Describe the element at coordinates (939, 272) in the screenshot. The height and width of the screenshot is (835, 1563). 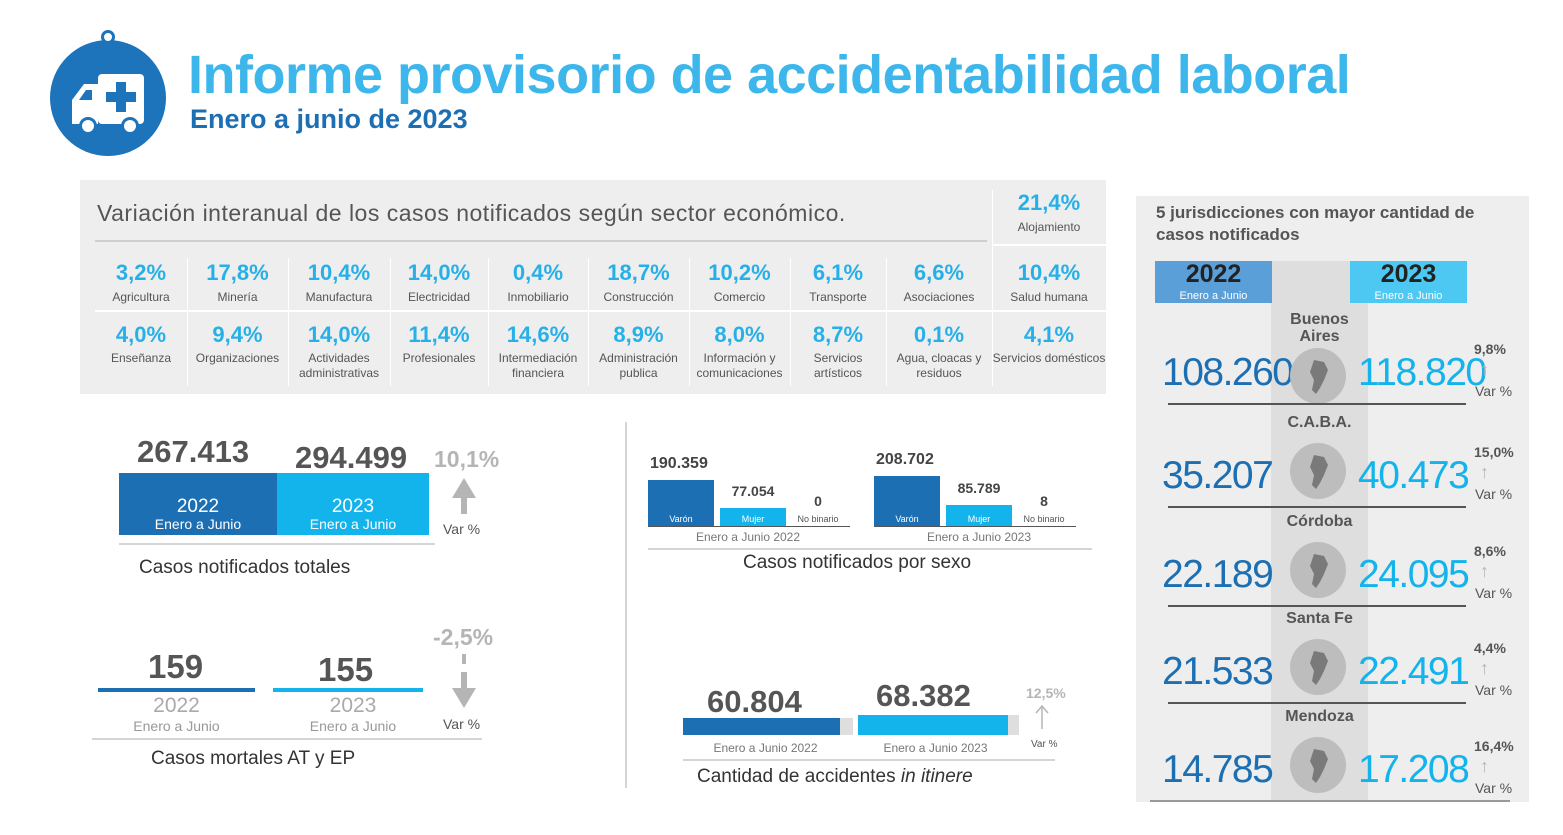
I see `sector-pct: 6,6%` at that location.